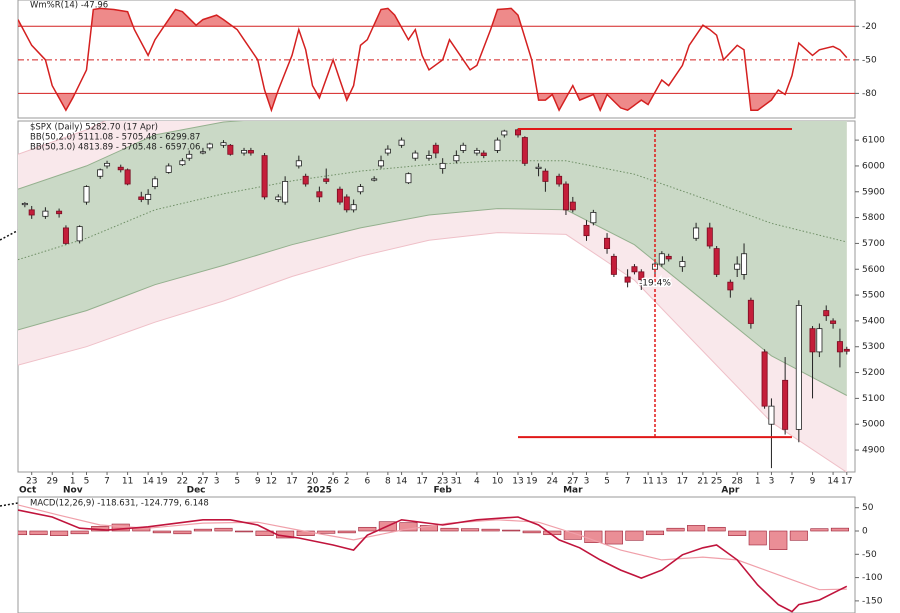  What do you see at coordinates (456, 482) in the screenshot?
I see `x-tick-label: 31` at bounding box center [456, 482].